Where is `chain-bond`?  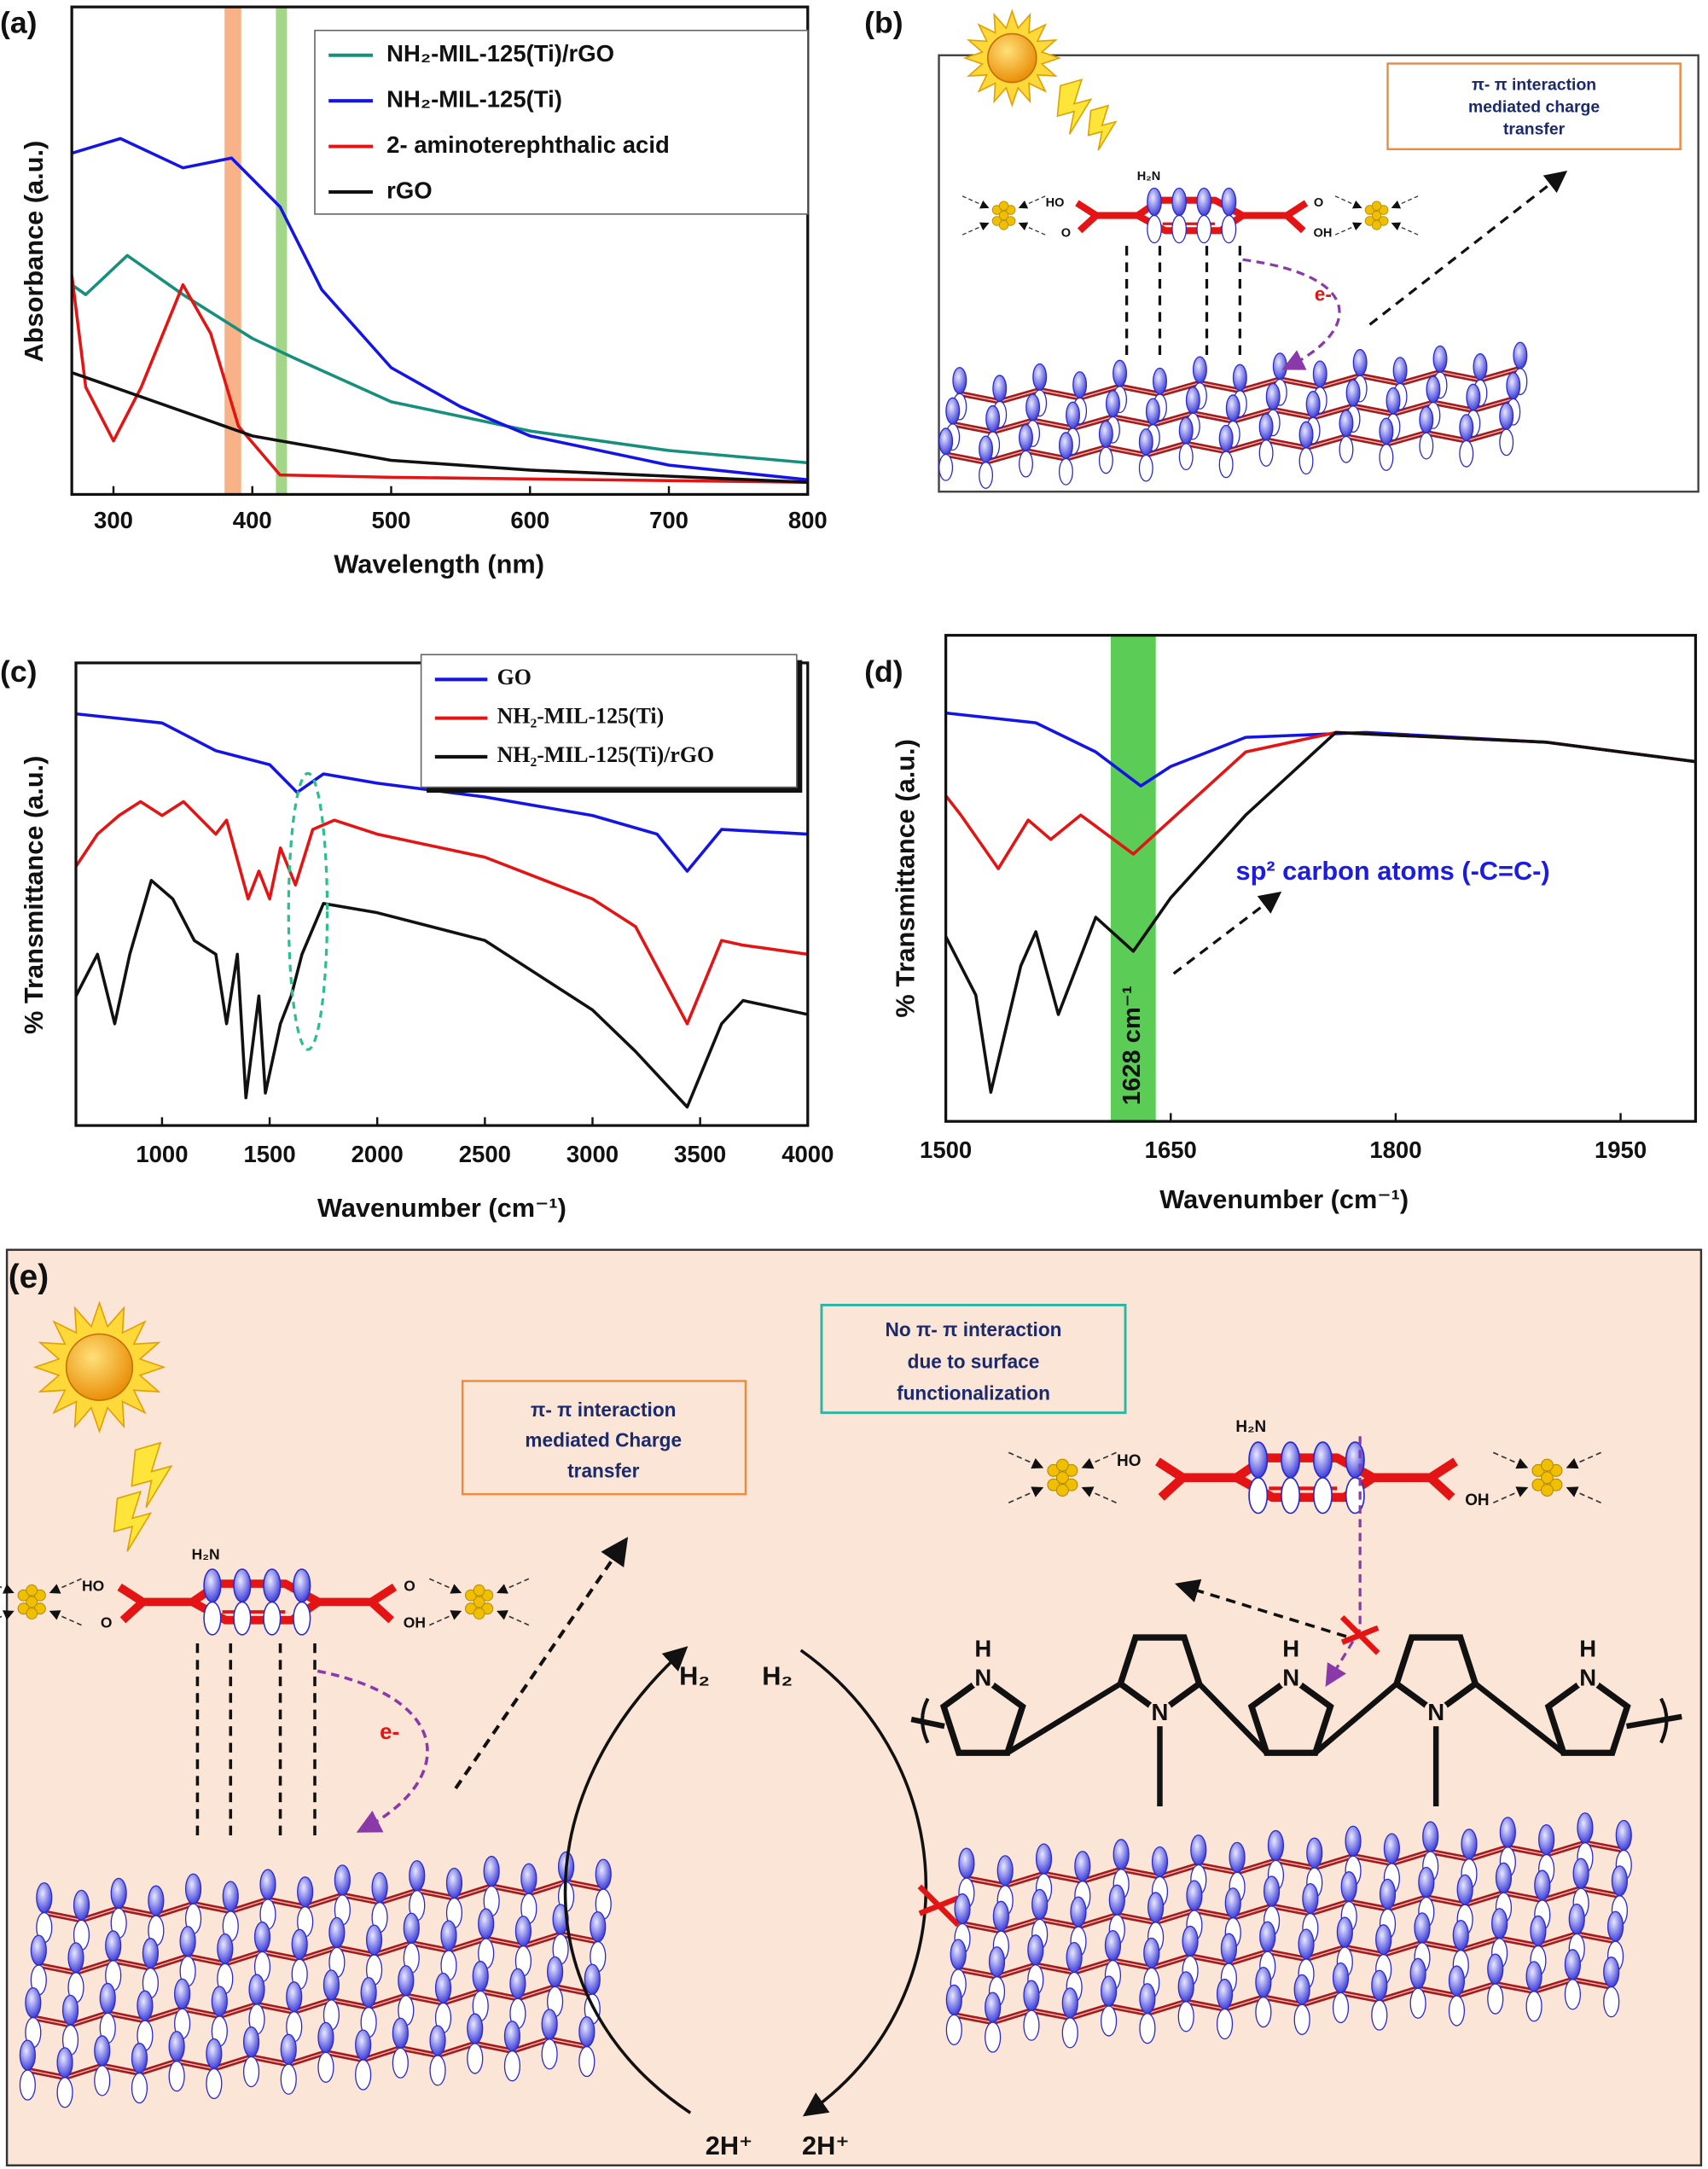 chain-bond is located at coordinates (1064, 1719).